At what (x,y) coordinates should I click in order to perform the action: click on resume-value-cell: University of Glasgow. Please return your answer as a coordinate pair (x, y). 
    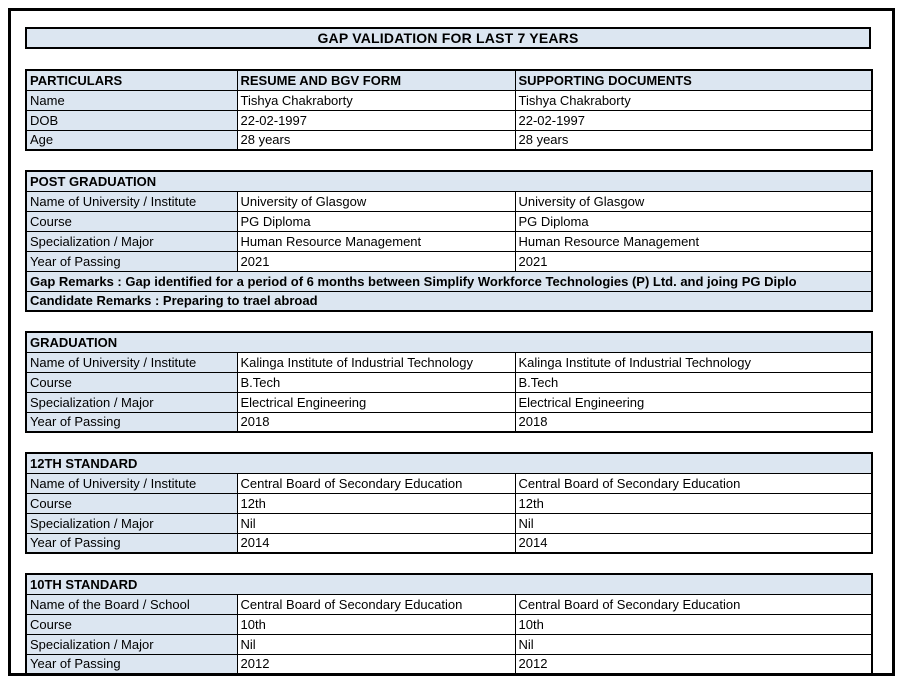
    Looking at the image, I should click on (376, 201).